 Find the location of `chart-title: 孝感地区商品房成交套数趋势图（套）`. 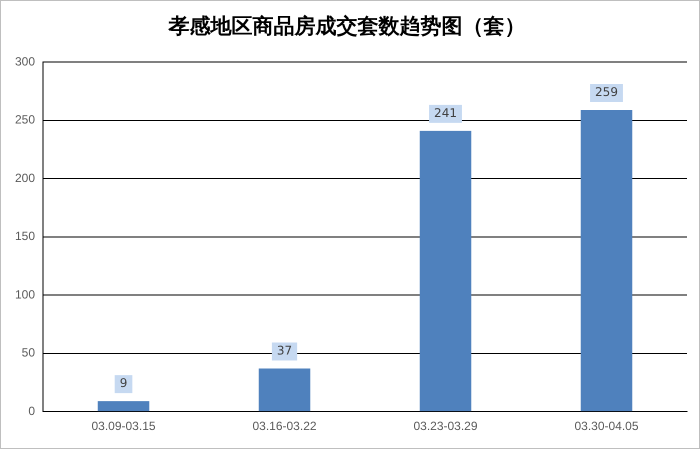

chart-title: 孝感地区商品房成交套数趋势图（套） is located at coordinates (347, 25).